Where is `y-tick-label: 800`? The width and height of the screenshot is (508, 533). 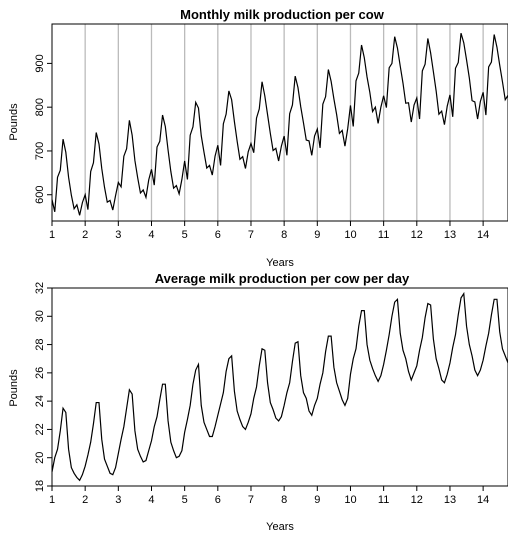
y-tick-label: 800 is located at coordinates (40, 107).